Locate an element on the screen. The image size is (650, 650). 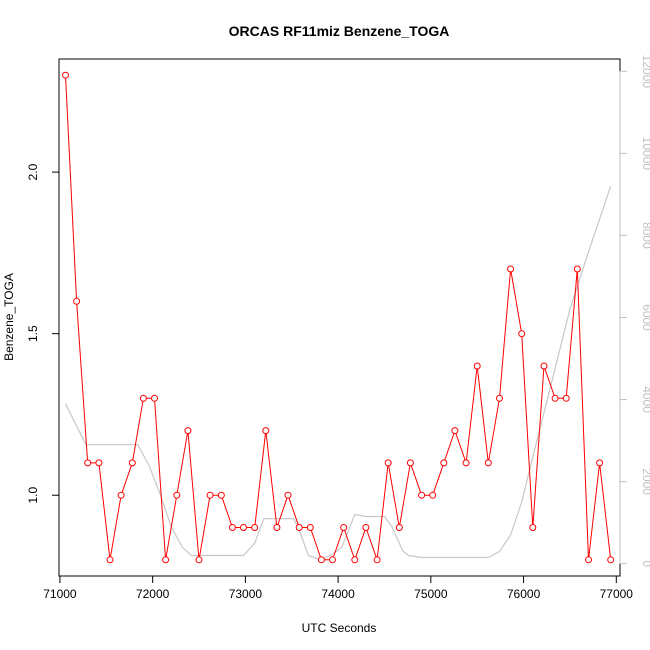
y-axis-label: Benzene_TOGA is located at coordinates (9, 317).